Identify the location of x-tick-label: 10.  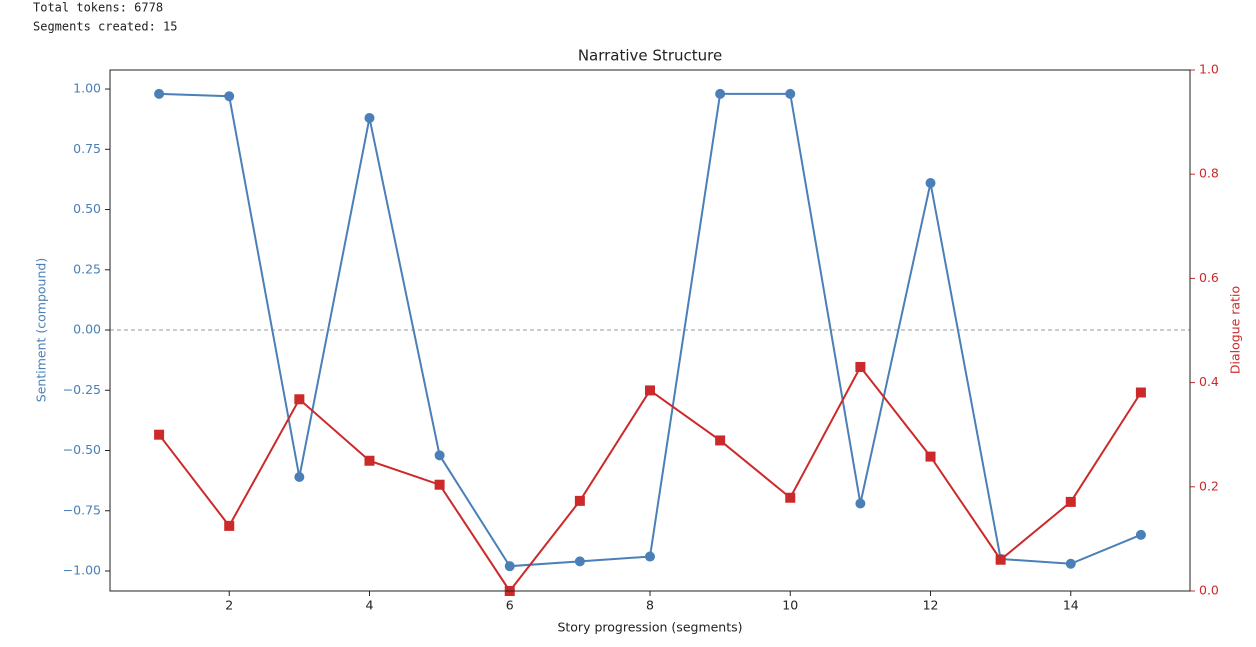
(790, 605).